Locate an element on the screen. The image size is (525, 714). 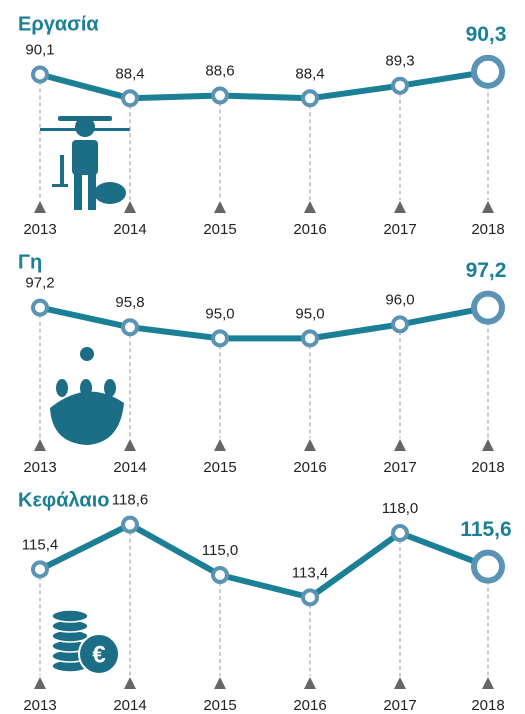
chart-title: Εργασία is located at coordinates (58, 24).